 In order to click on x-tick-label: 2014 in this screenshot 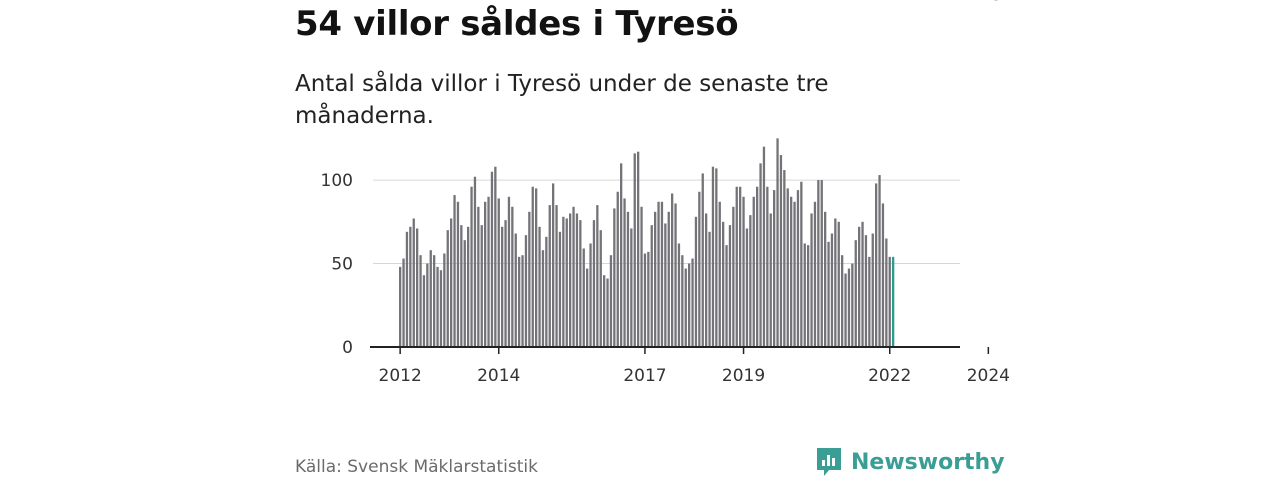, I will do `click(498, 376)`.